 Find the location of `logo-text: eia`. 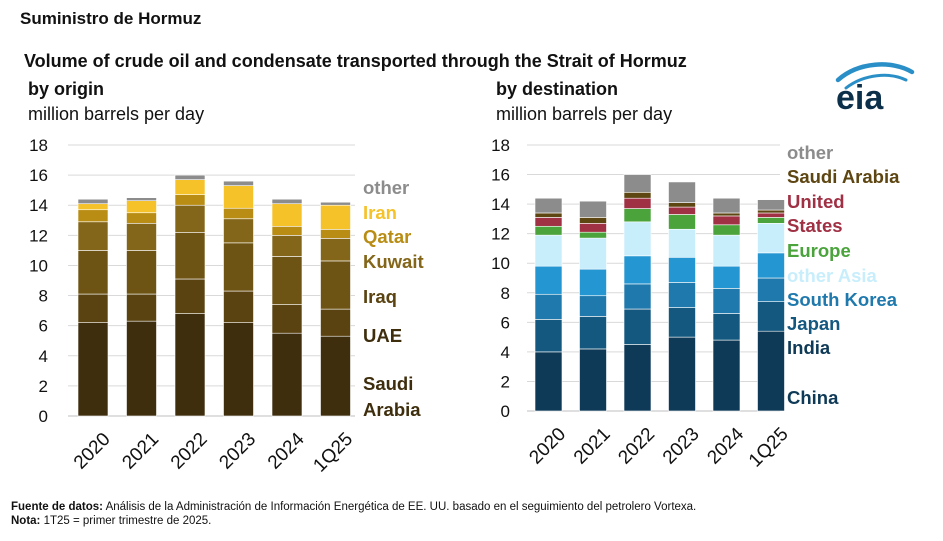

logo-text: eia is located at coordinates (860, 97).